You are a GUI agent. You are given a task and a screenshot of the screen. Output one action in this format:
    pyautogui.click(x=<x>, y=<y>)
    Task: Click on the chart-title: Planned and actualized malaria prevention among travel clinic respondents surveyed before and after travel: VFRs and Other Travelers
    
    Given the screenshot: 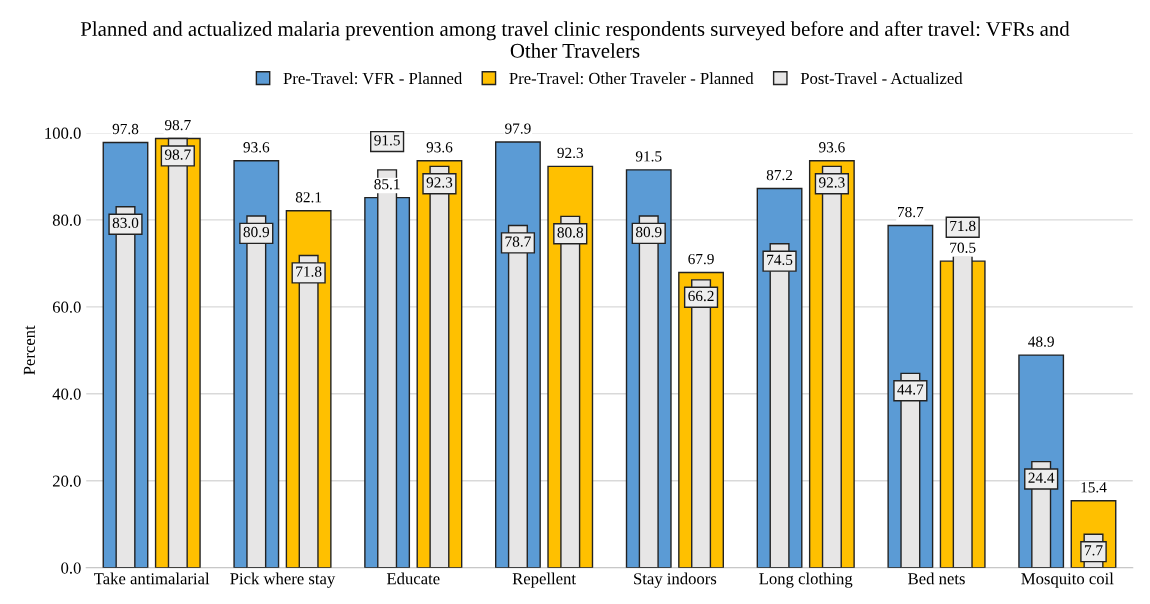 What is the action you would take?
    pyautogui.click(x=575, y=39)
    